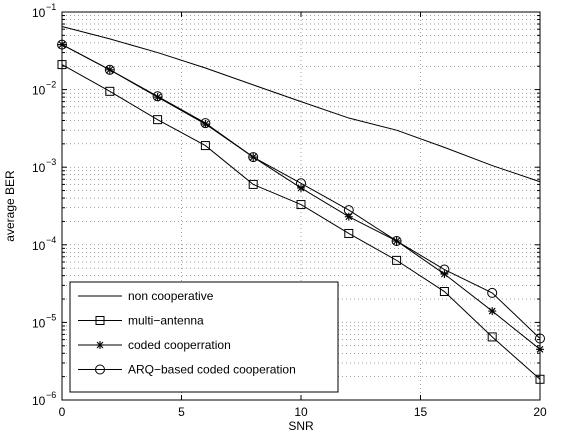 The image size is (564, 433). I want to click on y-tick-label-exponent: −1, so click(51, 7).